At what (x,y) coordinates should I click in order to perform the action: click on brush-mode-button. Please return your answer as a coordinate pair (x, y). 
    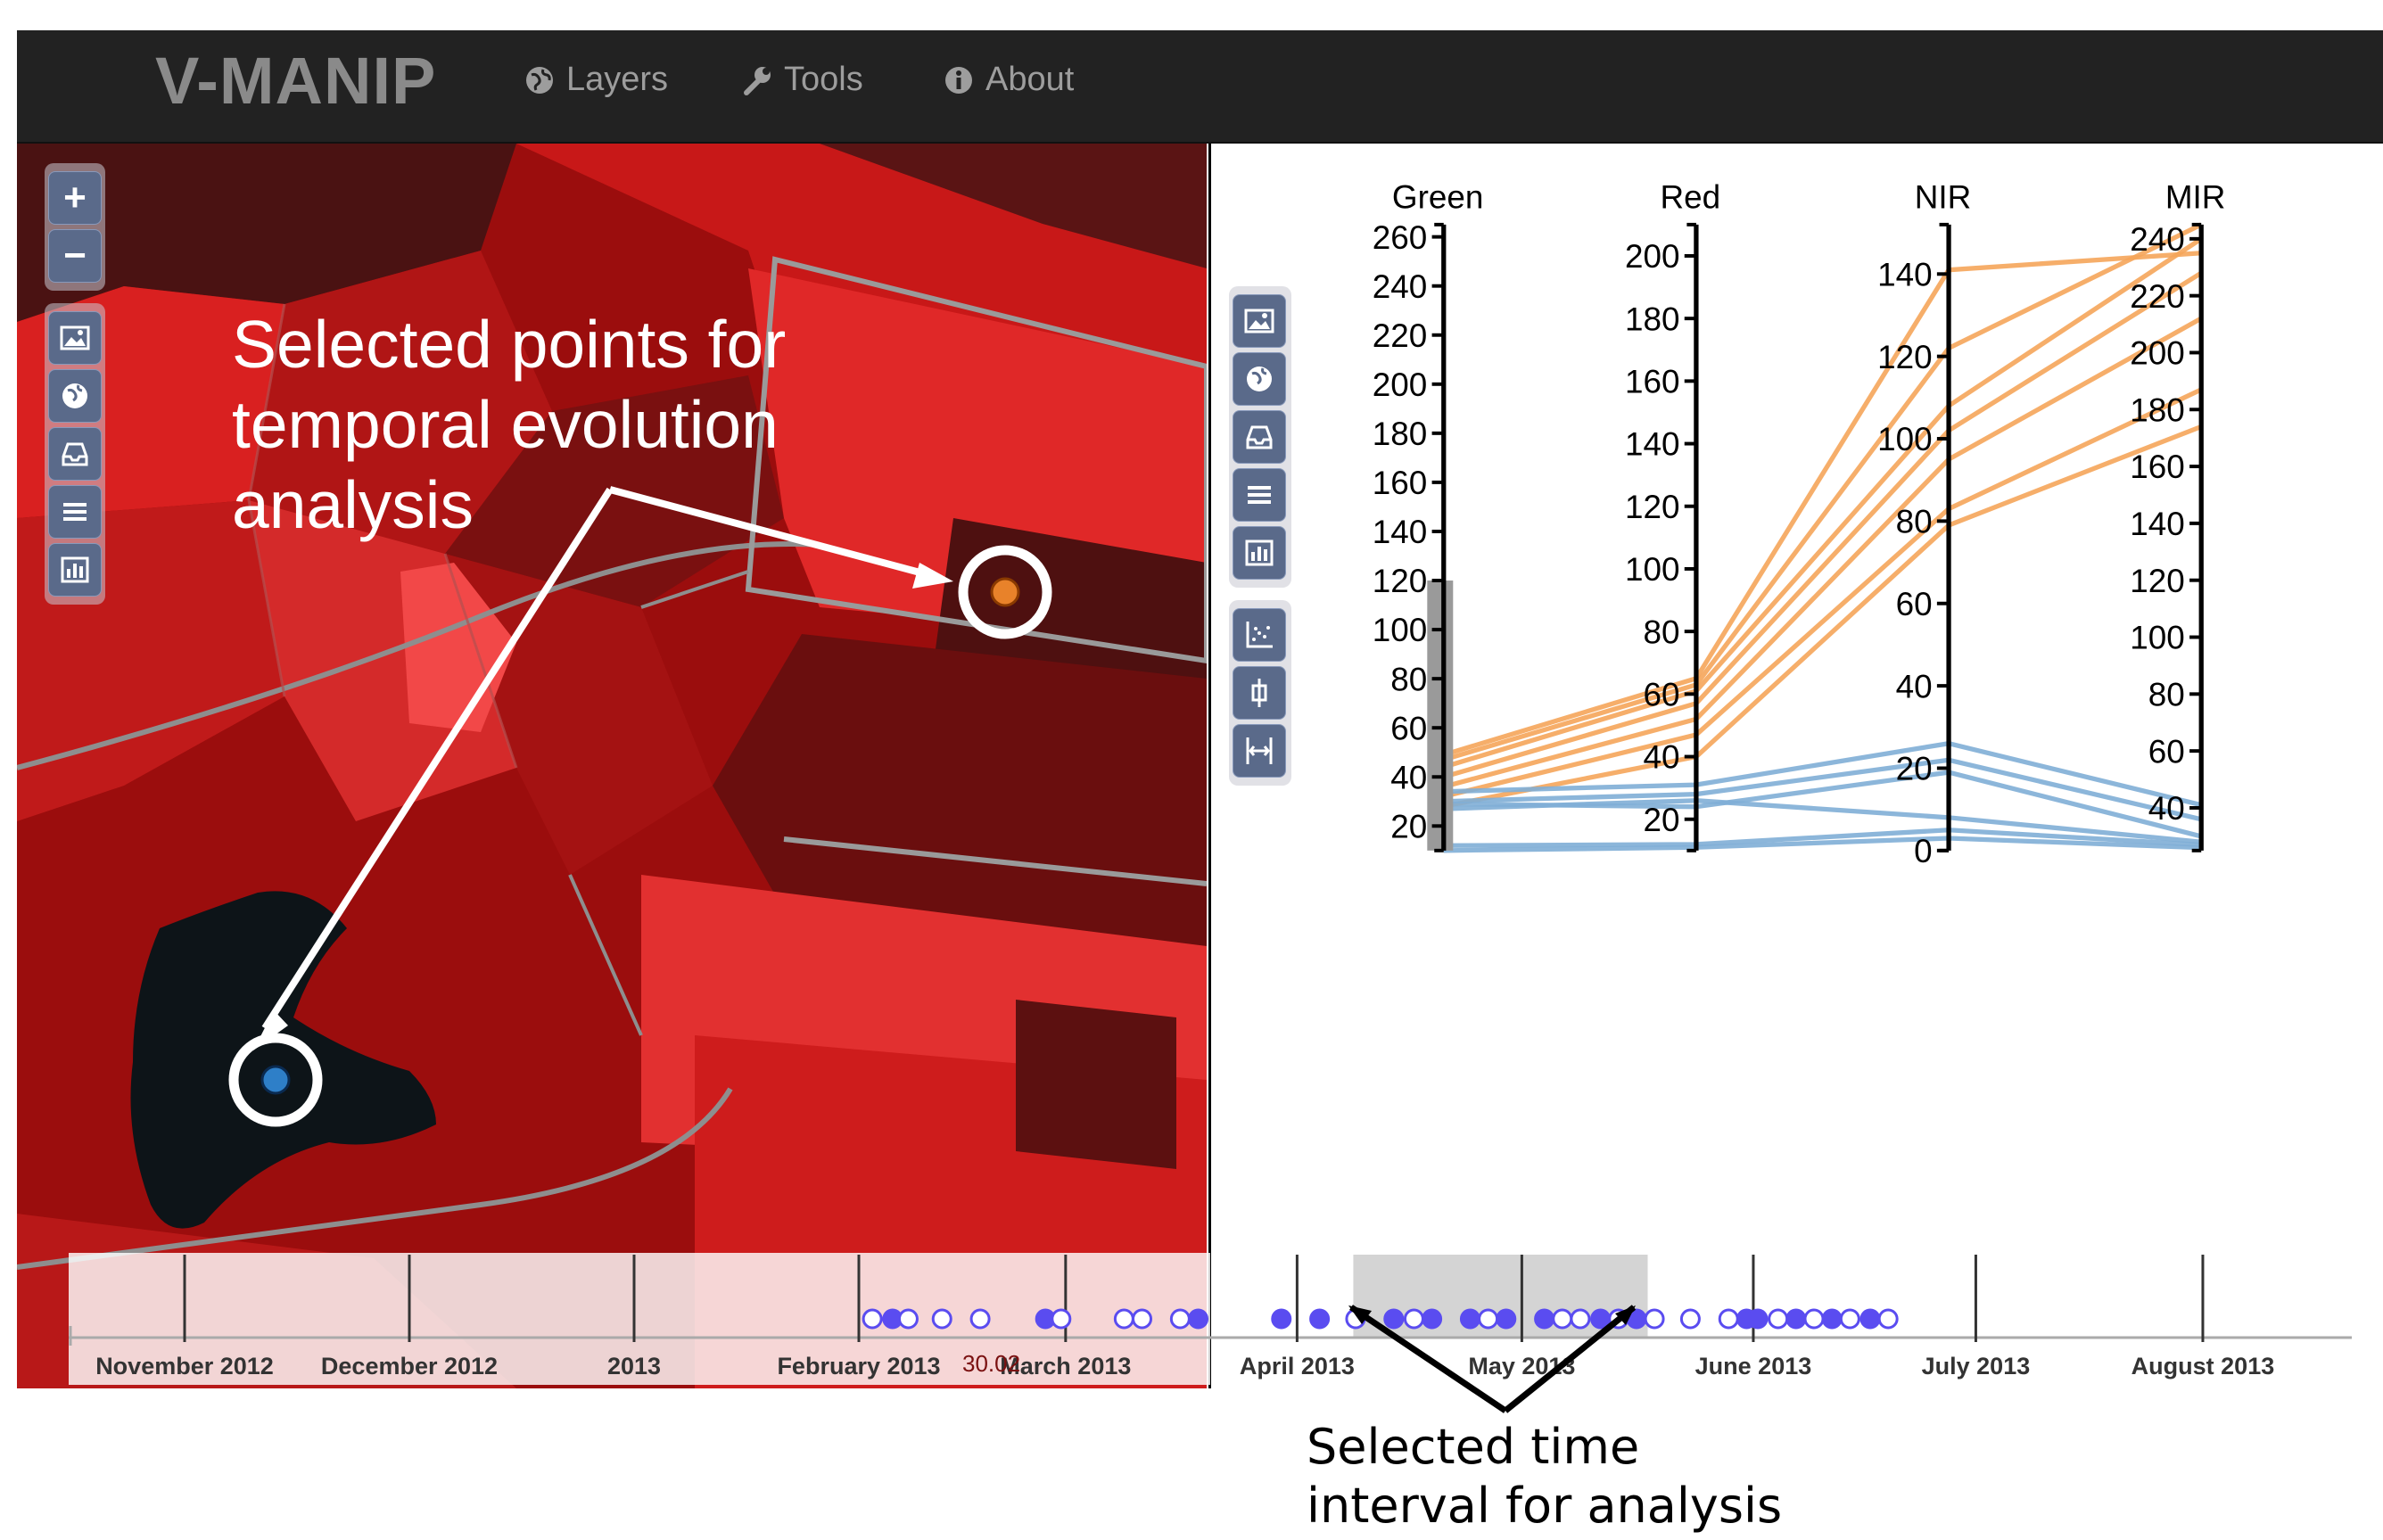
    Looking at the image, I should click on (1259, 693).